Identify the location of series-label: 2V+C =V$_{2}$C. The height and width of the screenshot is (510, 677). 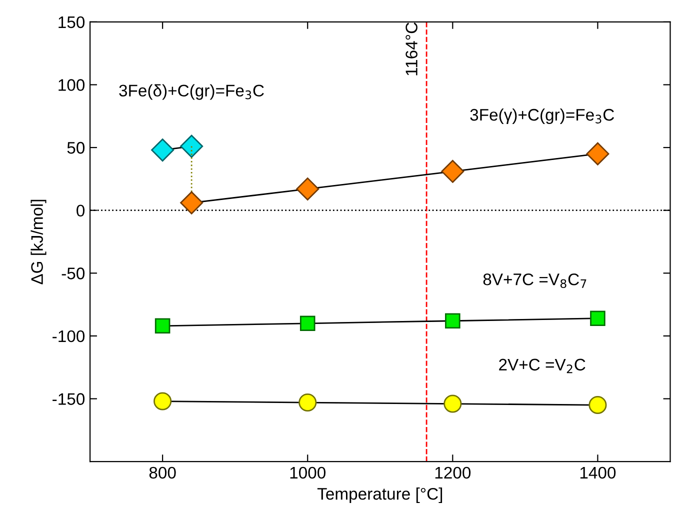
(542, 366).